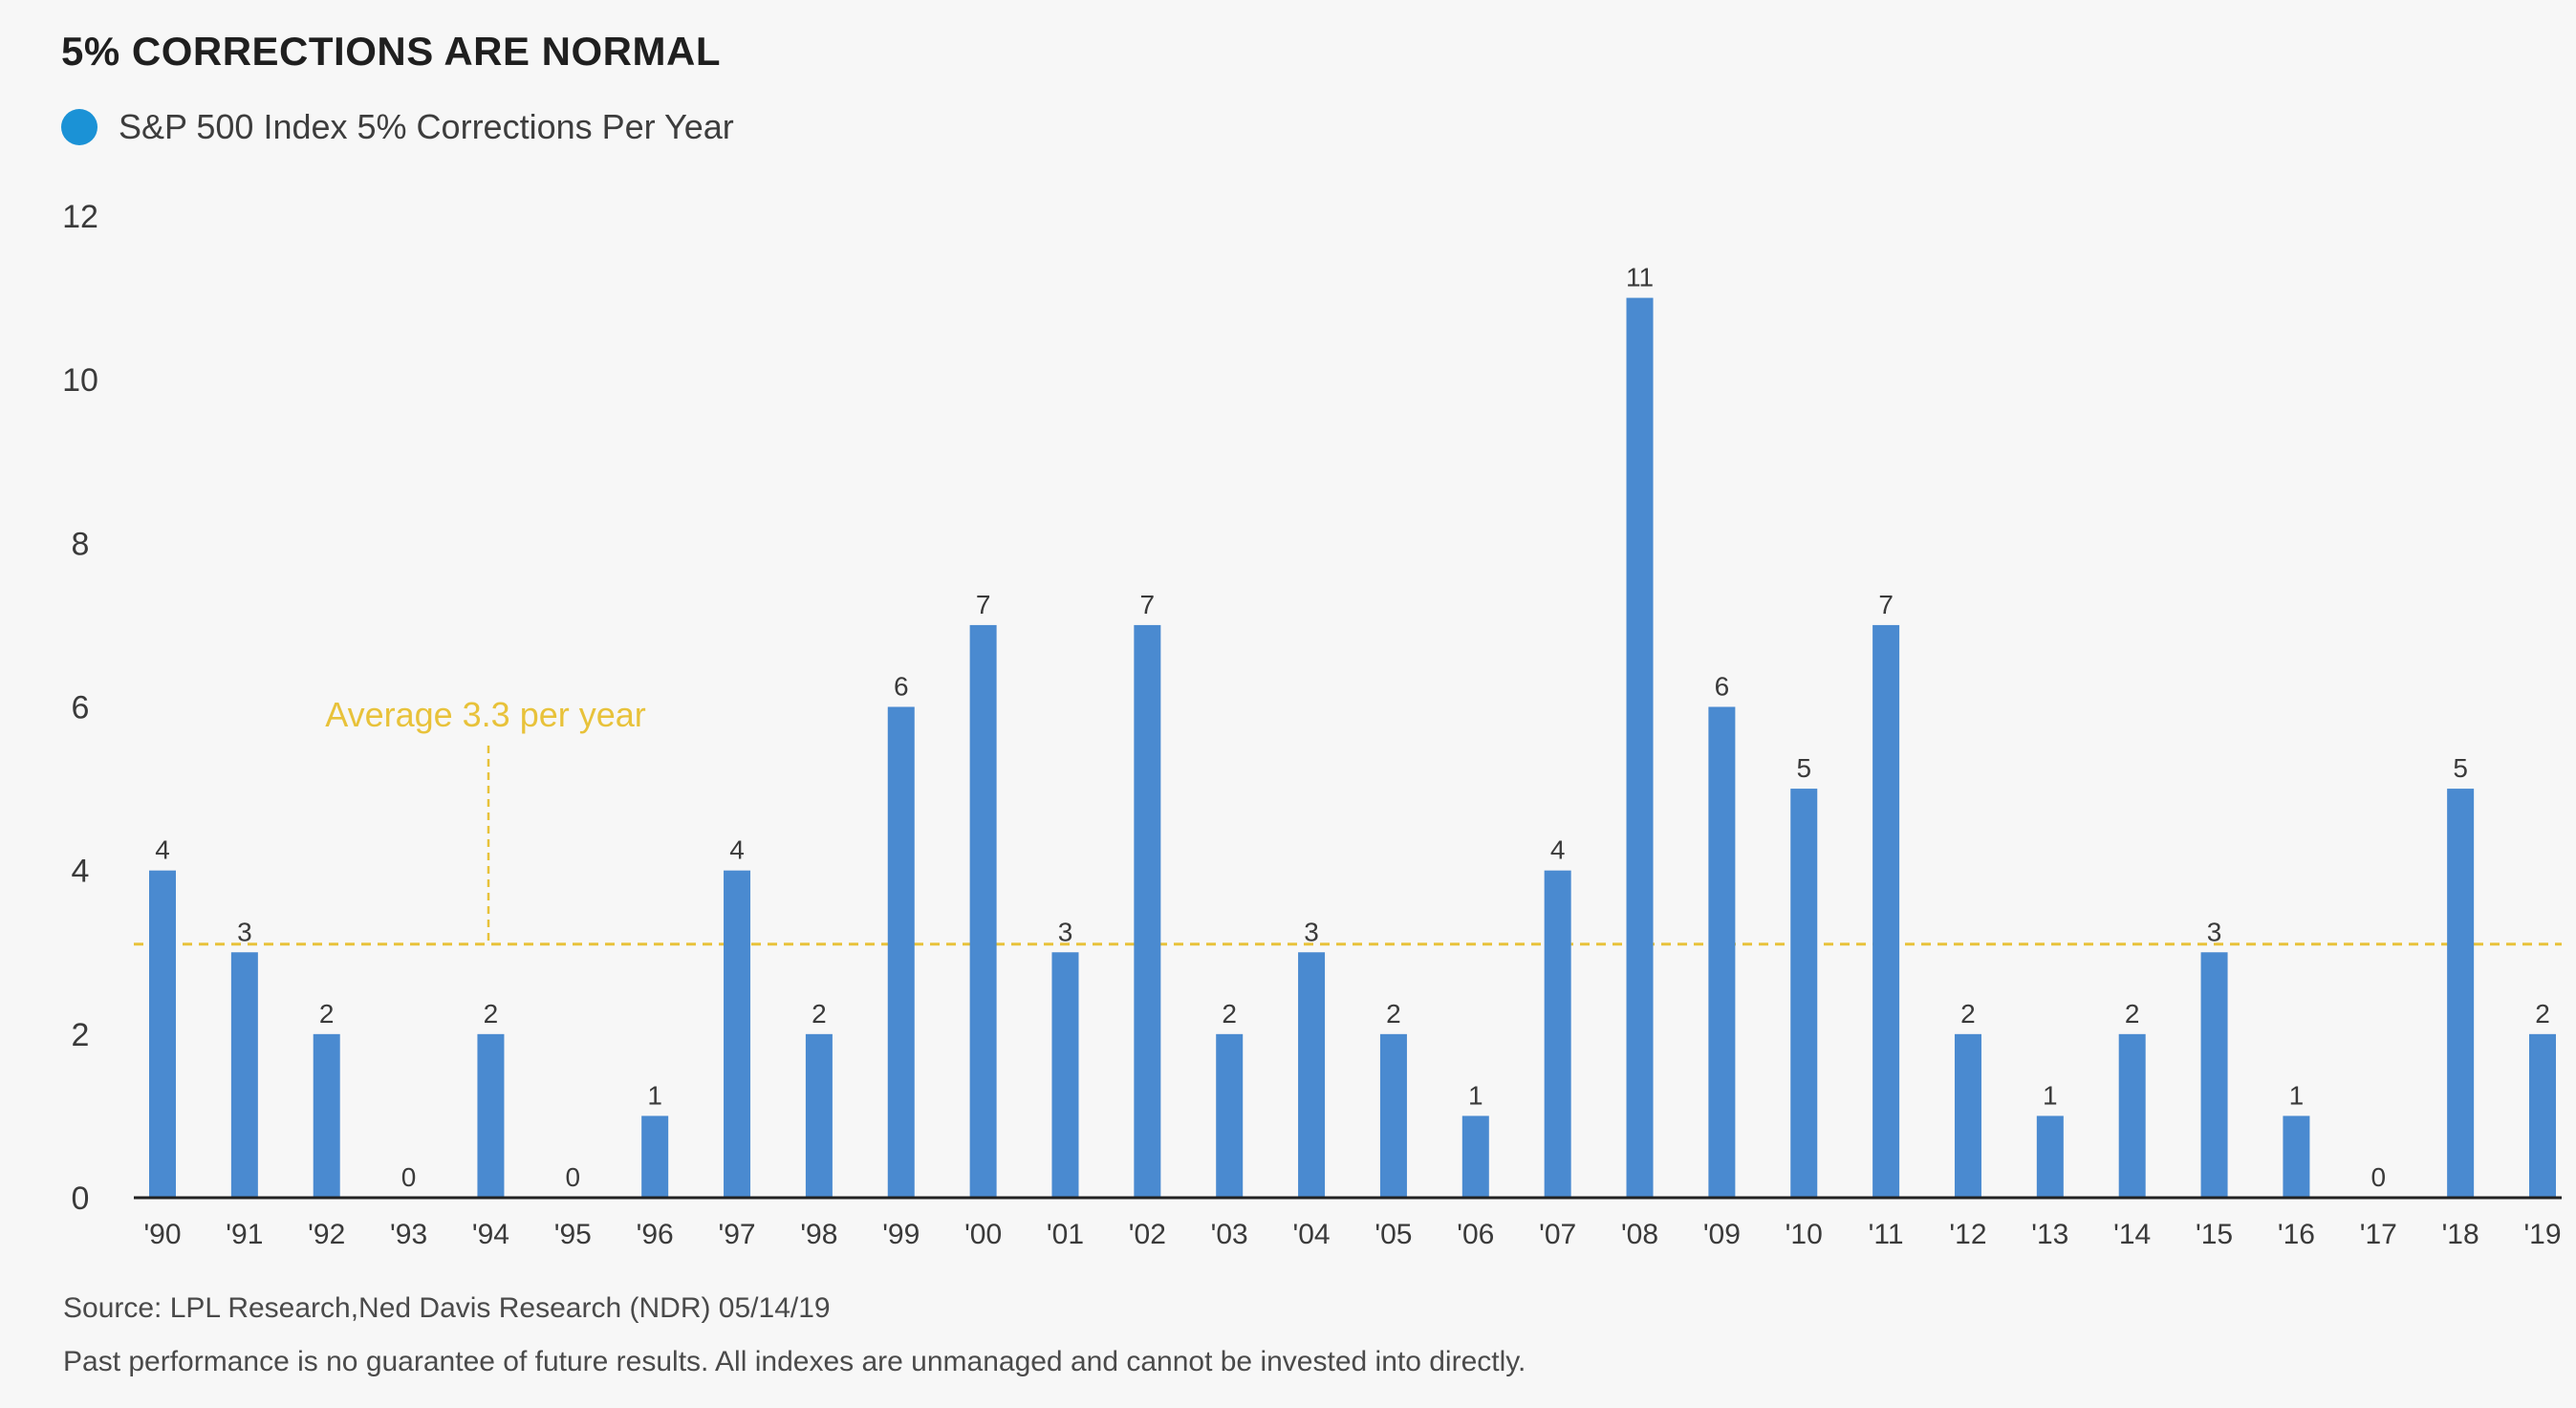 The height and width of the screenshot is (1408, 2576). What do you see at coordinates (490, 1234) in the screenshot?
I see `x-tick-label: '94` at bounding box center [490, 1234].